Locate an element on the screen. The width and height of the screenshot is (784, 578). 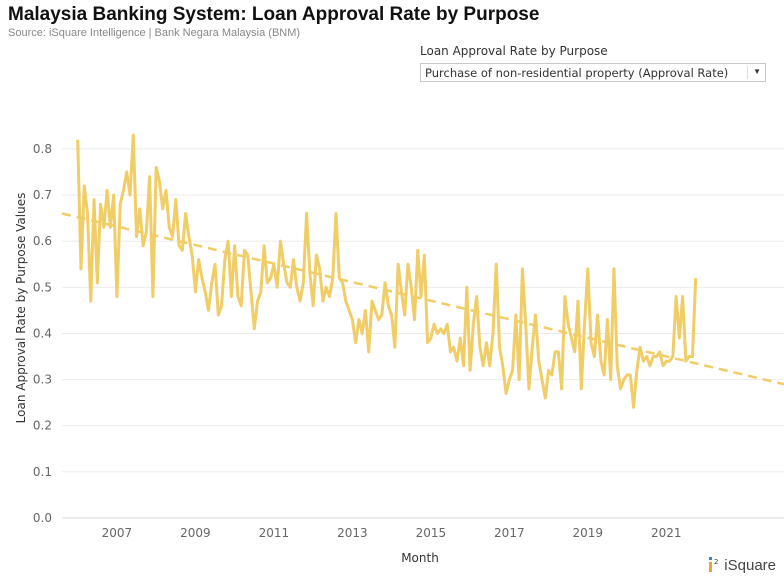
y-tick-label: 0.5 is located at coordinates (42, 287).